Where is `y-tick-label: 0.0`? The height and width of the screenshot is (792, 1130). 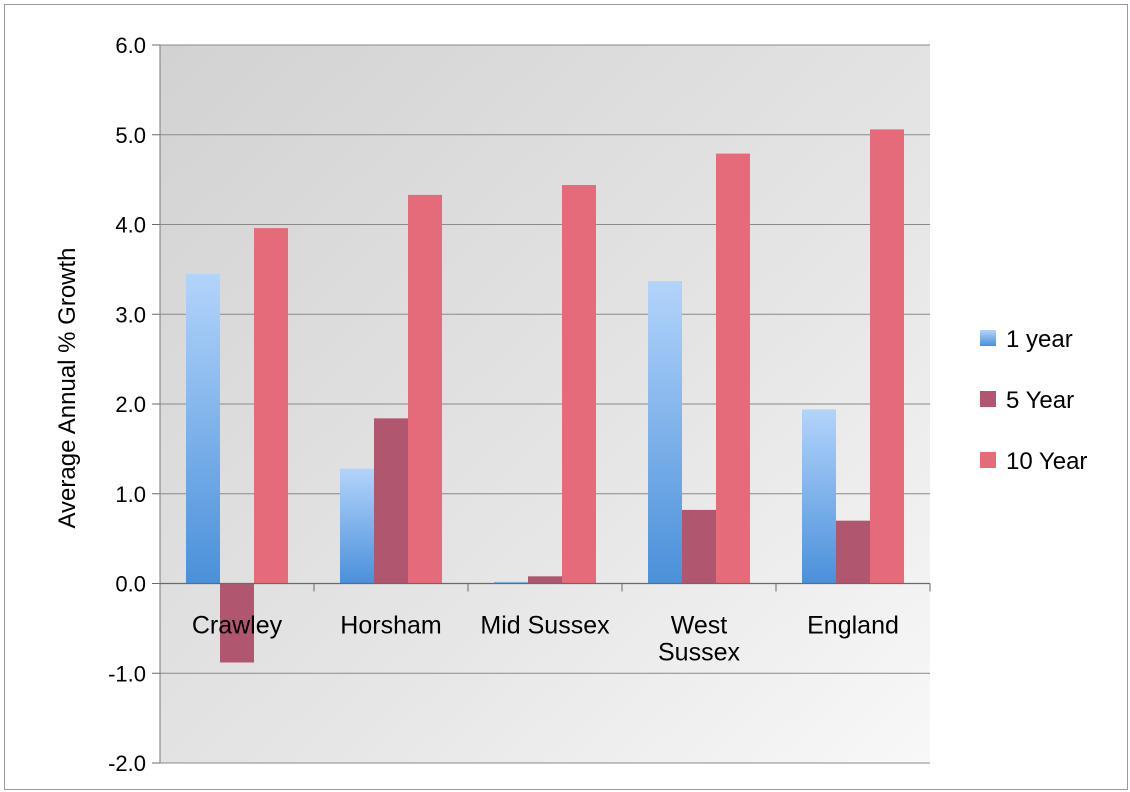 y-tick-label: 0.0 is located at coordinates (130, 584).